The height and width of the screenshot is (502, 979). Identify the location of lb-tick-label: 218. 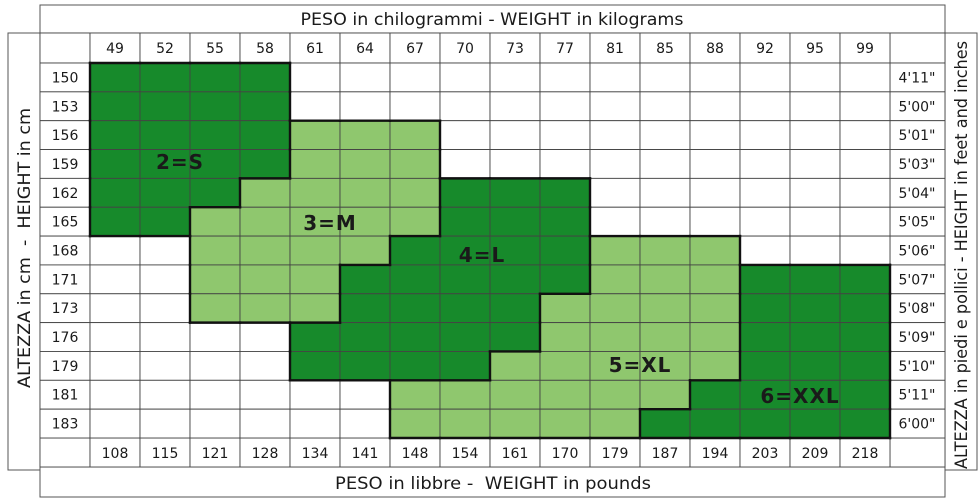
(865, 454).